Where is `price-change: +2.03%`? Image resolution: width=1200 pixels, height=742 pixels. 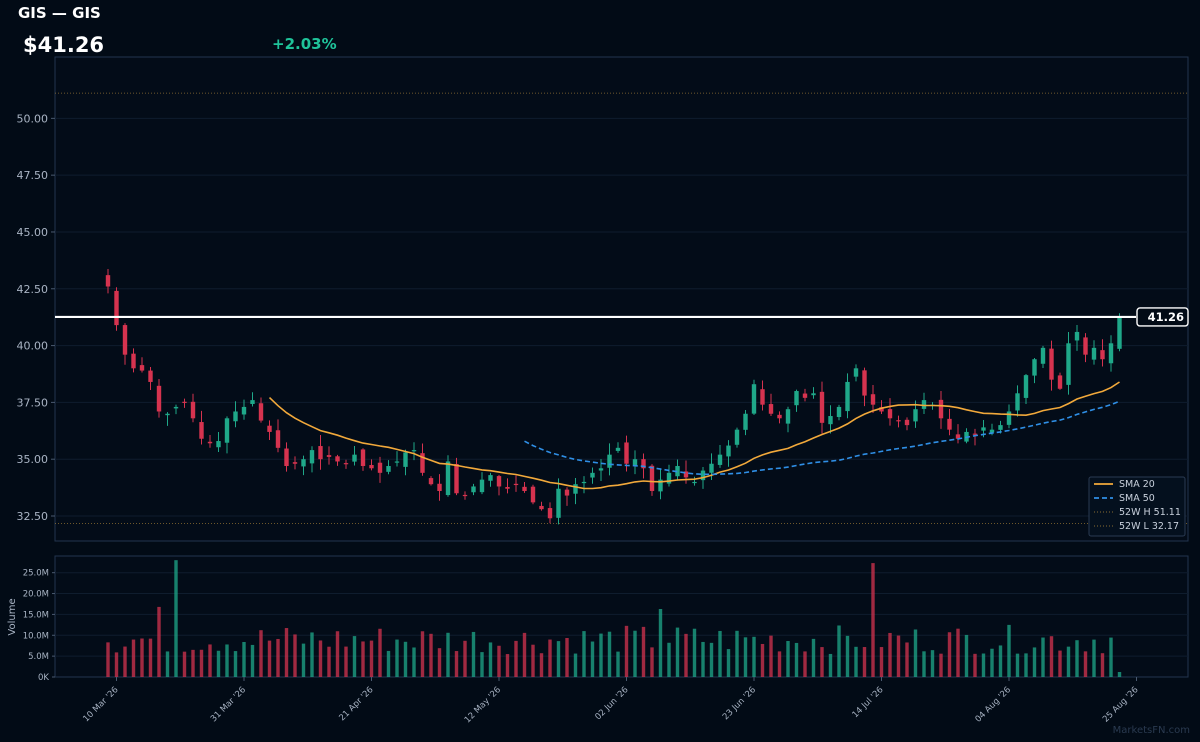
price-change: +2.03% is located at coordinates (304, 44).